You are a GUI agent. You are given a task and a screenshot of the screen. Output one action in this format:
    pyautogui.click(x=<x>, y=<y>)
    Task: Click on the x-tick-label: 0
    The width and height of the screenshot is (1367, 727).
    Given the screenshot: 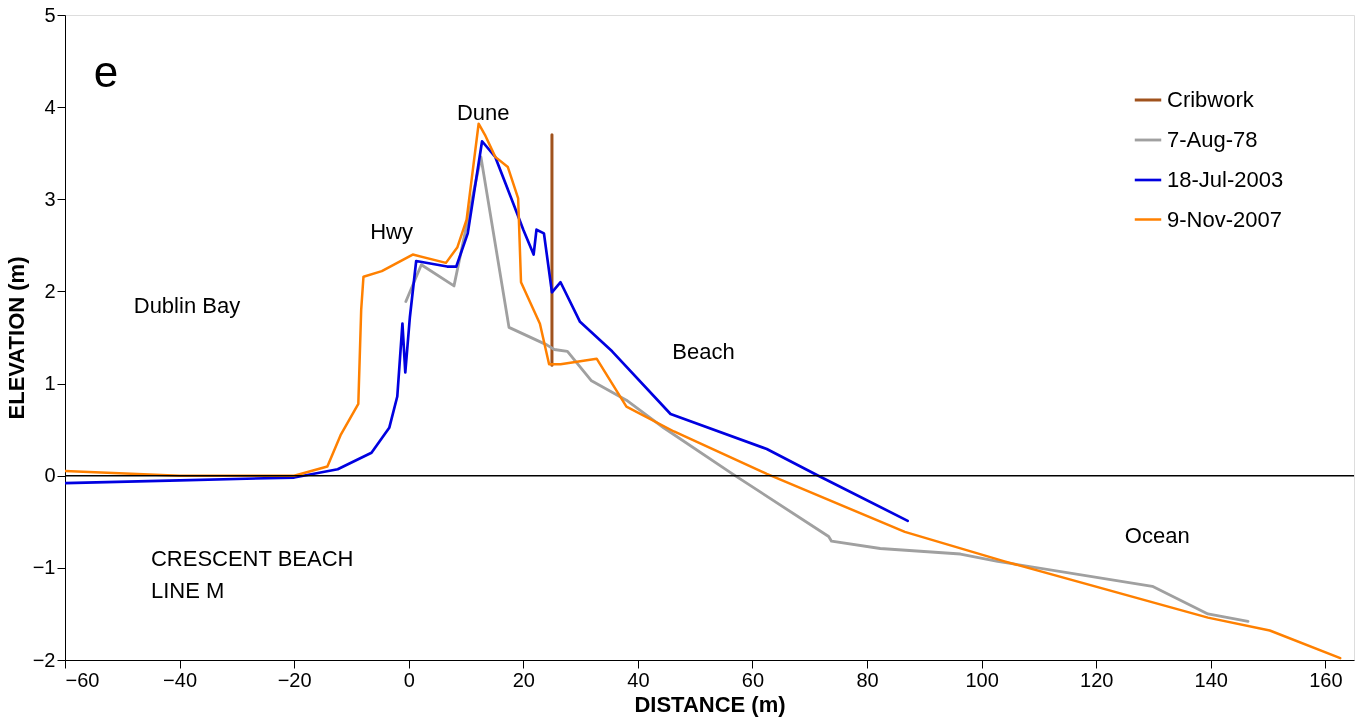 What is the action you would take?
    pyautogui.click(x=409, y=679)
    